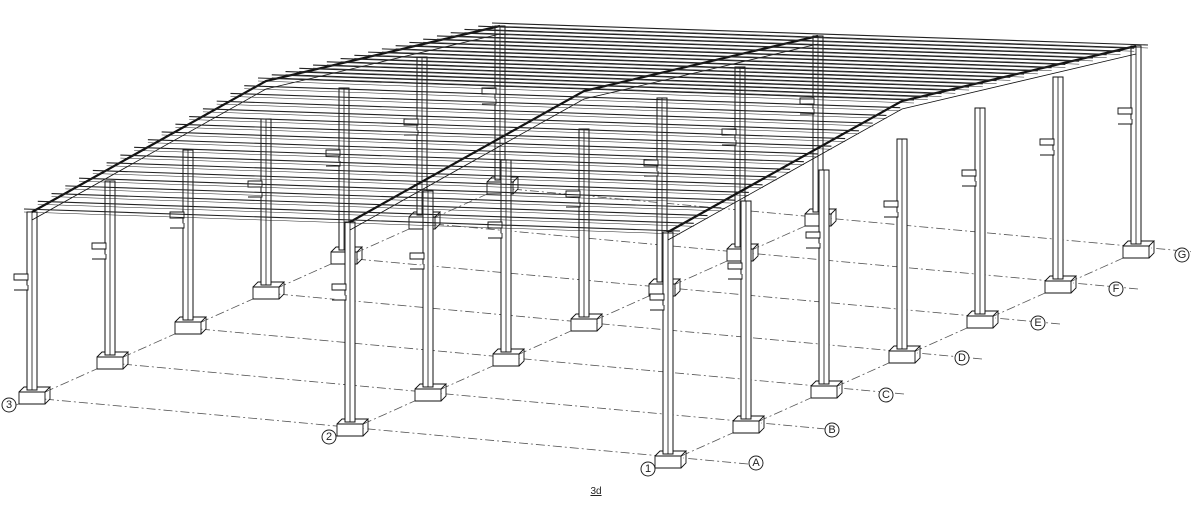 The width and height of the screenshot is (1191, 507). What do you see at coordinates (648, 469) in the screenshot?
I see `grid-bubble-1-circle` at bounding box center [648, 469].